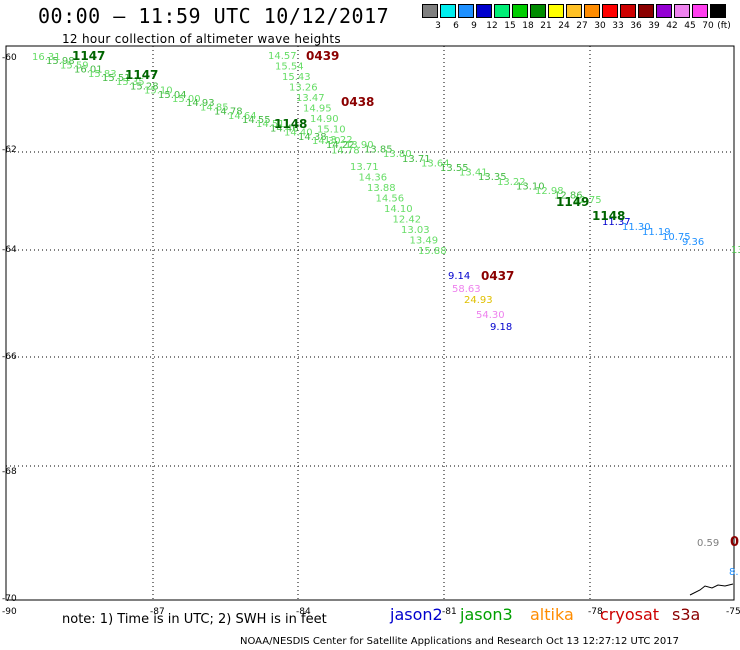 The width and height of the screenshot is (740, 650). Describe the element at coordinates (449, 612) in the screenshot. I see `lon-tick-label: -81` at that location.